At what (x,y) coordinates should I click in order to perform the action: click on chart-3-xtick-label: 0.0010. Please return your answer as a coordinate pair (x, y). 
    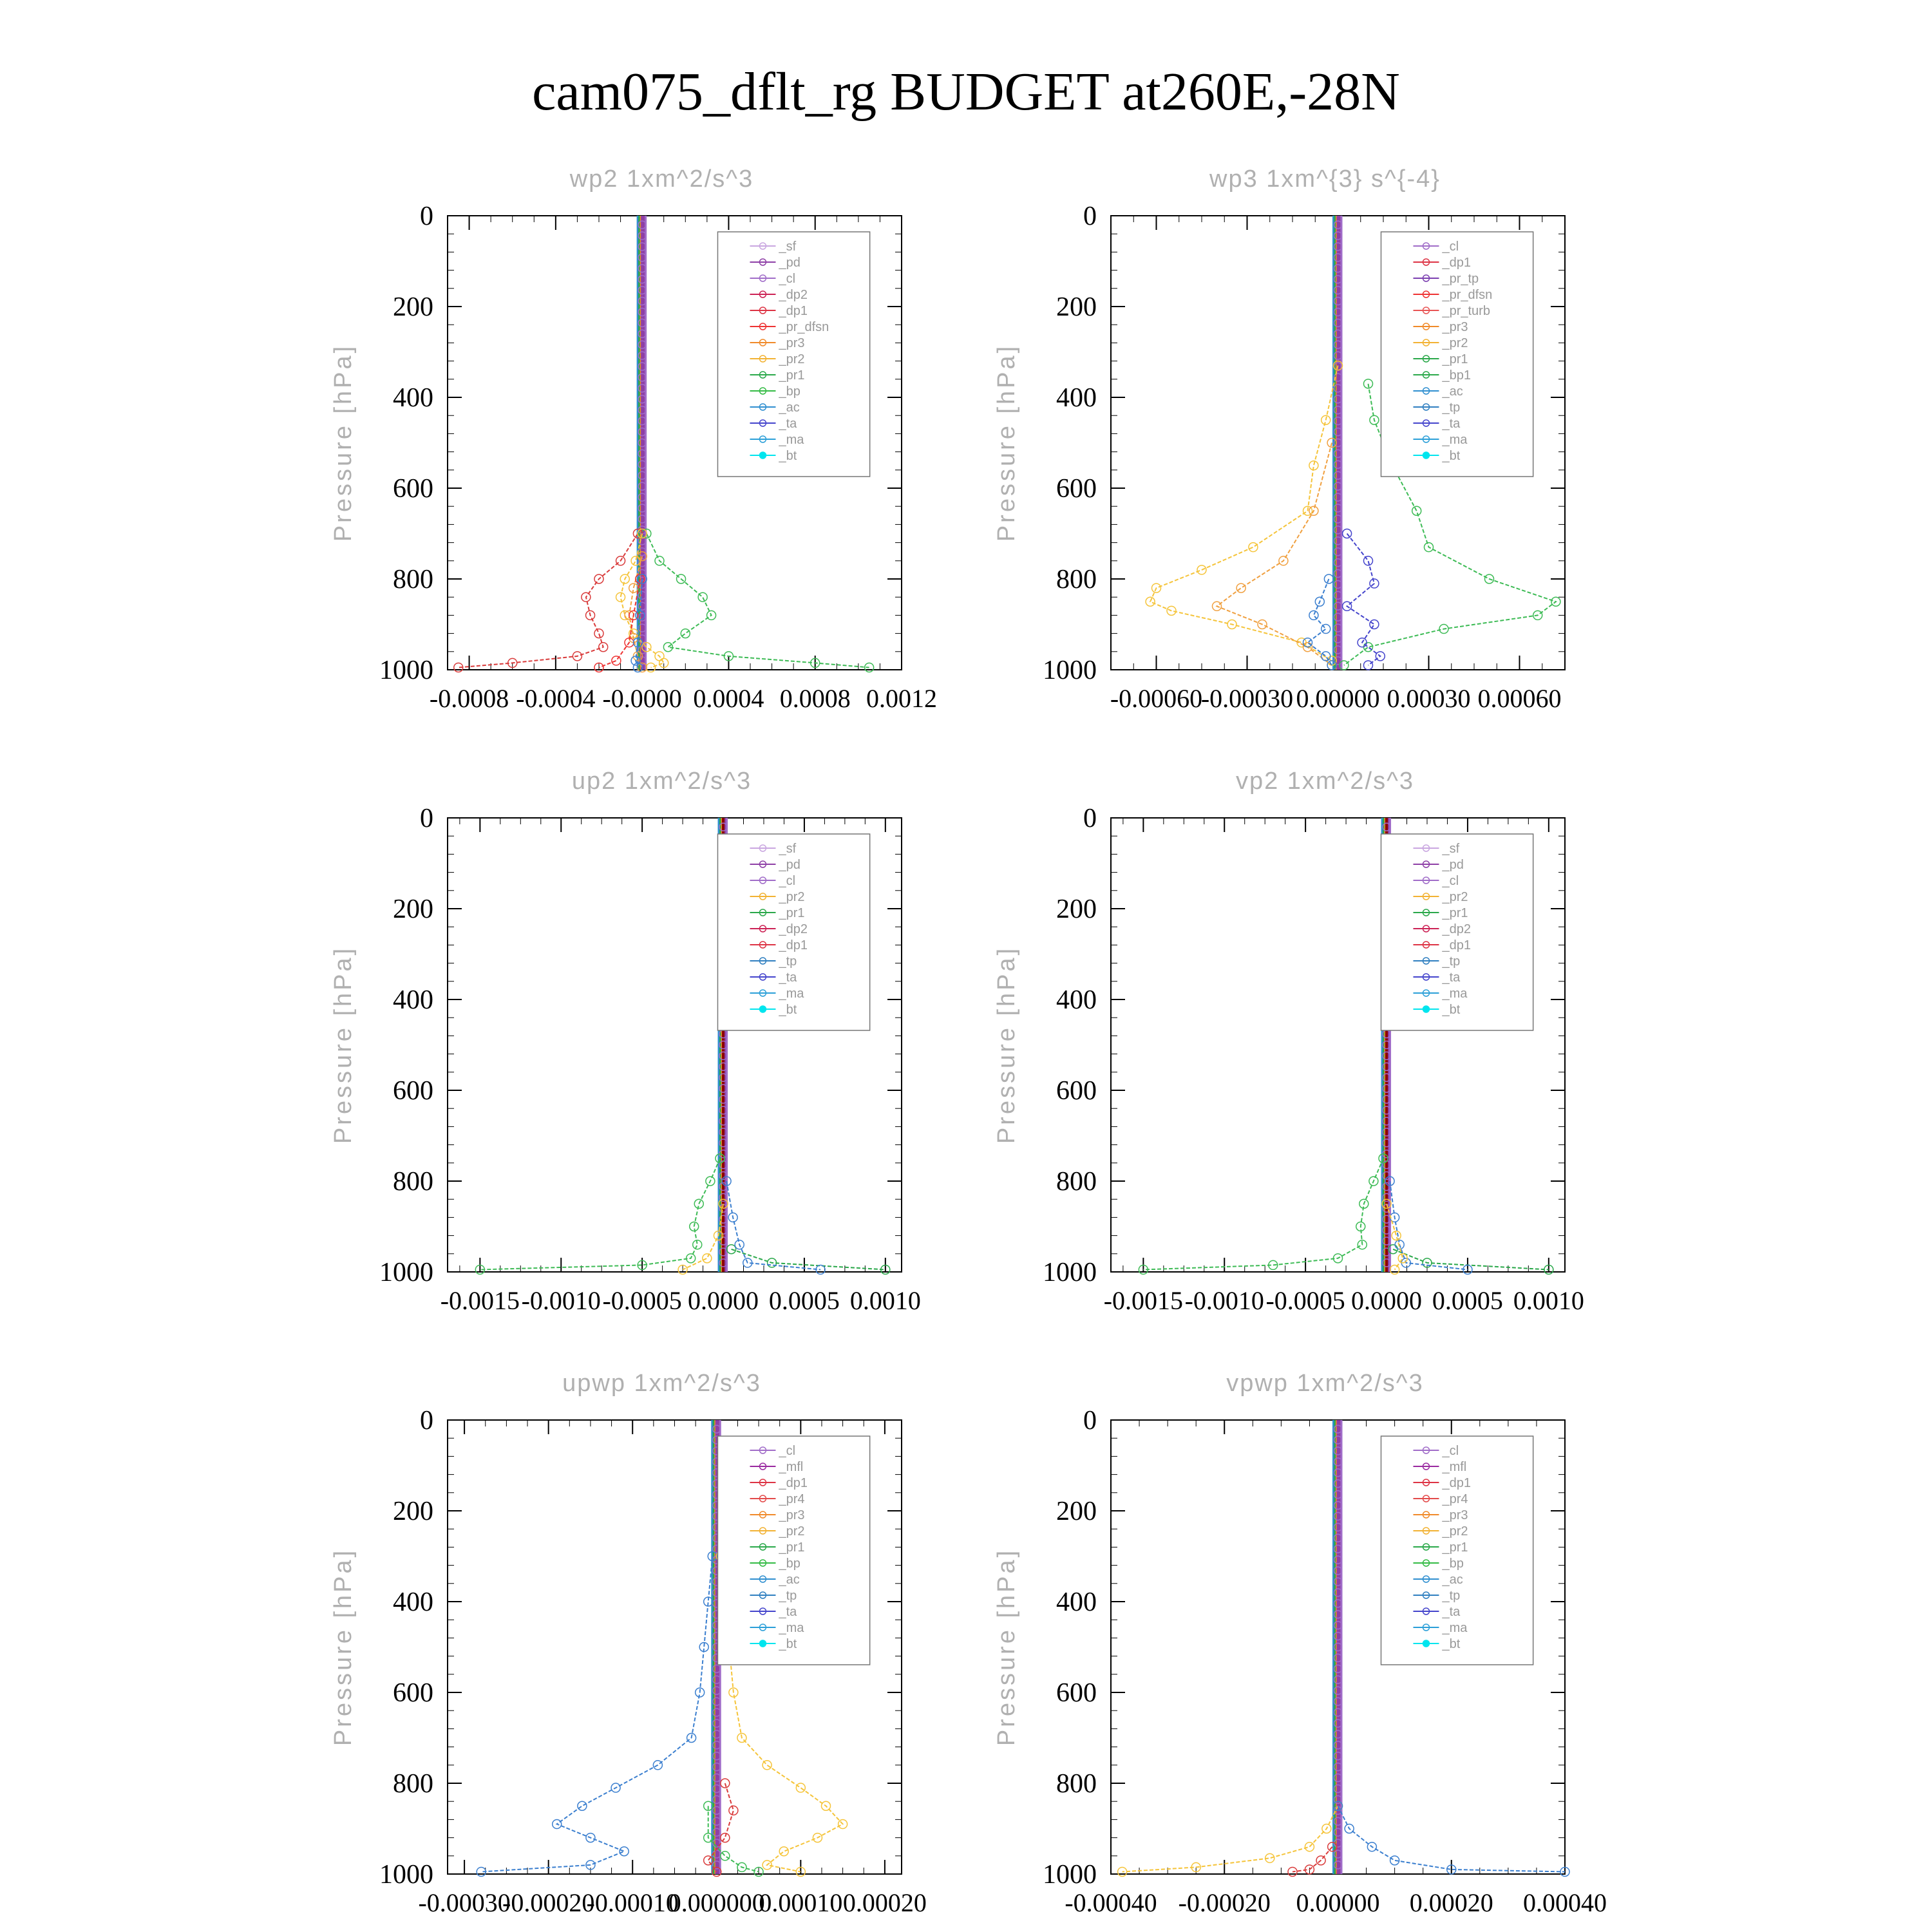
    Looking at the image, I should click on (885, 1300).